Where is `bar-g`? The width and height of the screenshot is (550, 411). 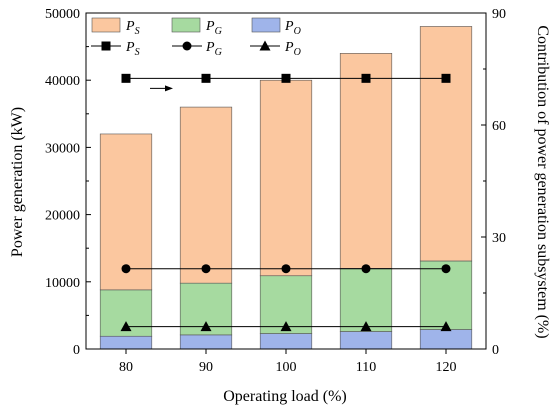
bar-g is located at coordinates (366, 300).